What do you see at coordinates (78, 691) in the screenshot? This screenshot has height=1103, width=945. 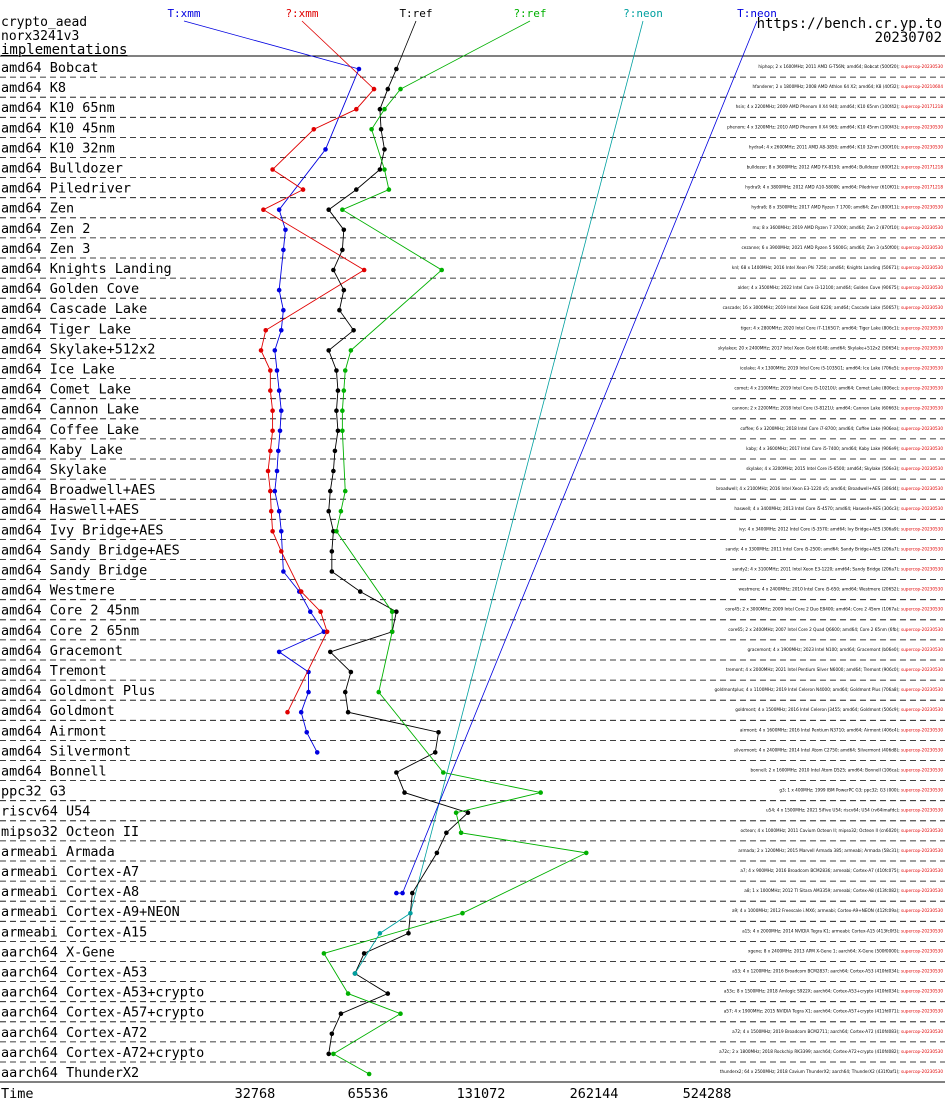 I see `category-label: amd64 Goldmont Plus` at bounding box center [78, 691].